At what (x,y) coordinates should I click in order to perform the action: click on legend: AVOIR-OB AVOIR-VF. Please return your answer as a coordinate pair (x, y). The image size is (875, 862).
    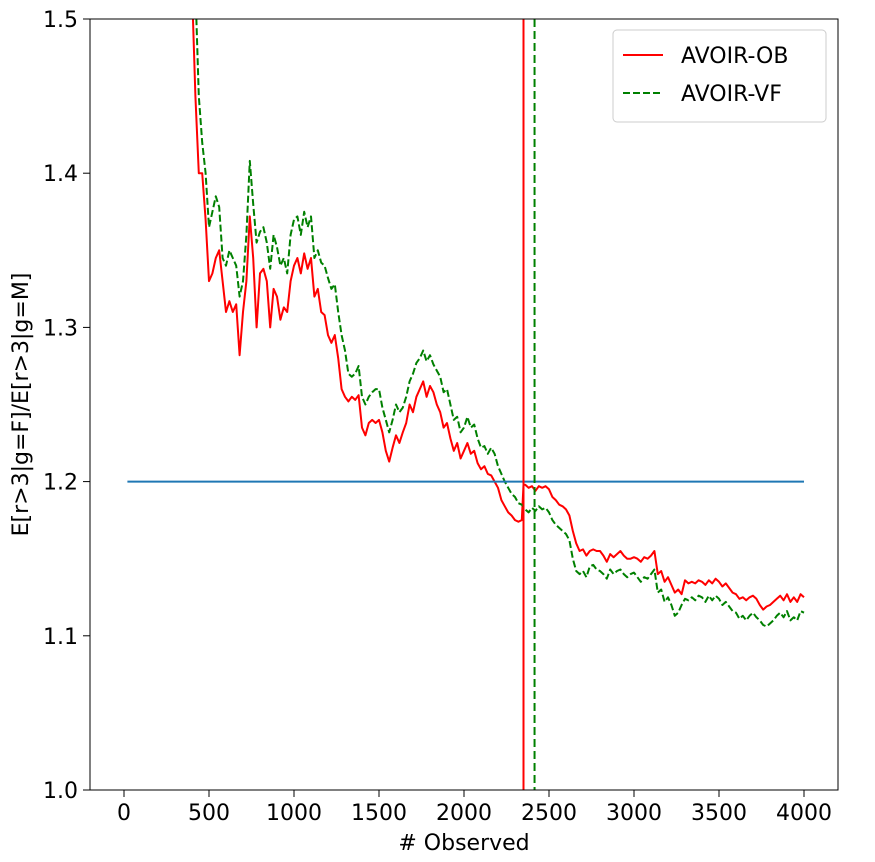
    Looking at the image, I should click on (719, 76).